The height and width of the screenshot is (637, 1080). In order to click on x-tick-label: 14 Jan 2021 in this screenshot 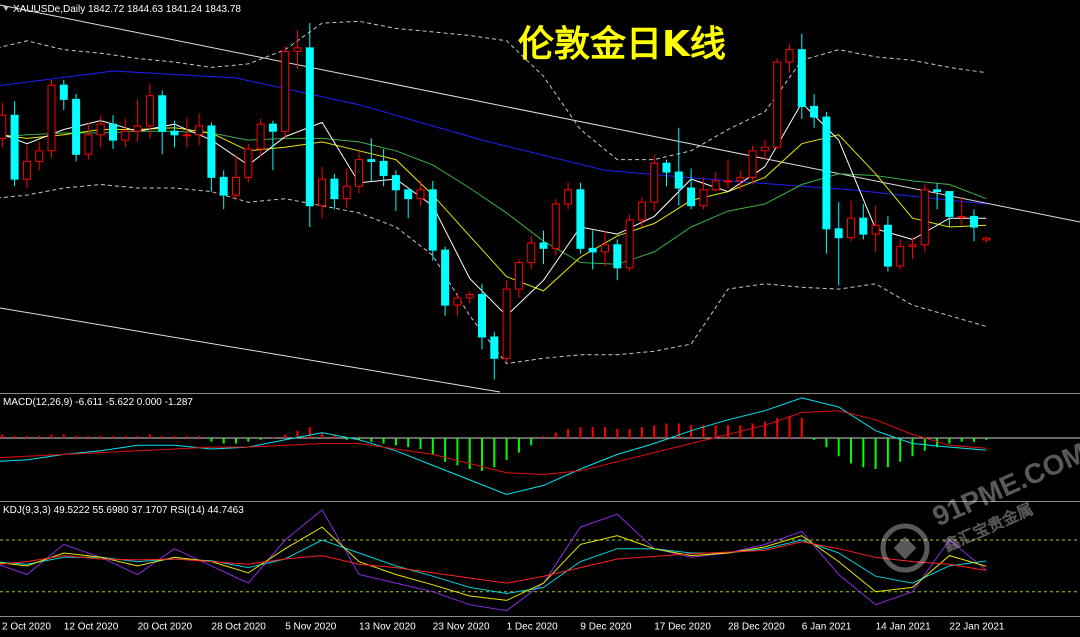, I will do `click(903, 627)`.